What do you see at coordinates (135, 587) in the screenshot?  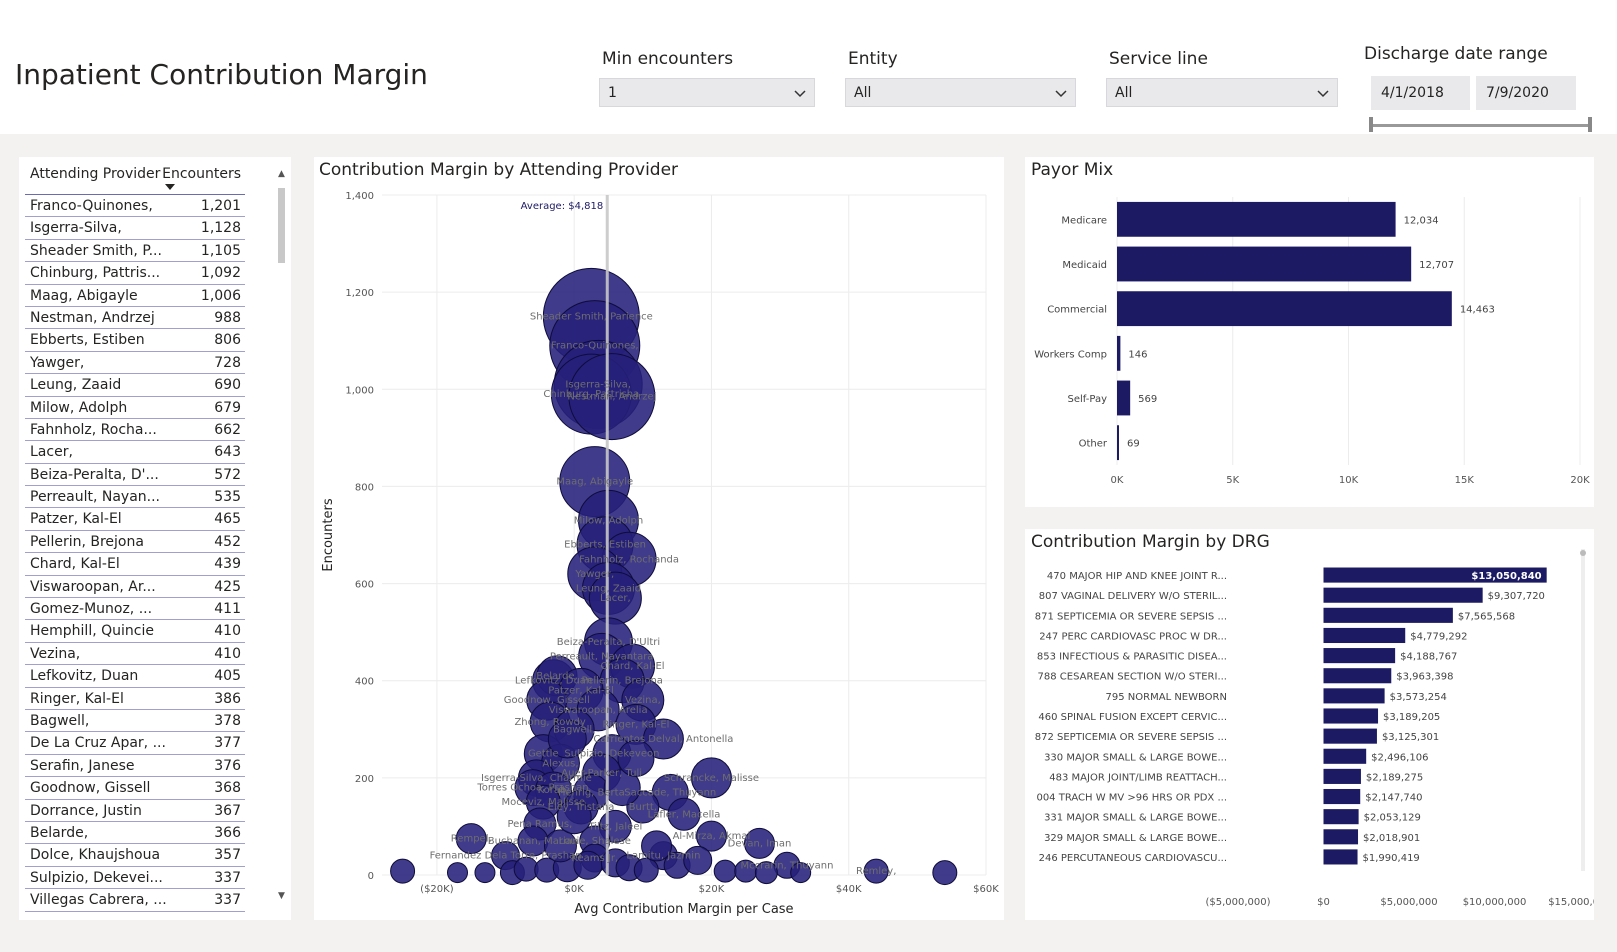 I see `table-row: Viswaroopan, Ar... 425` at bounding box center [135, 587].